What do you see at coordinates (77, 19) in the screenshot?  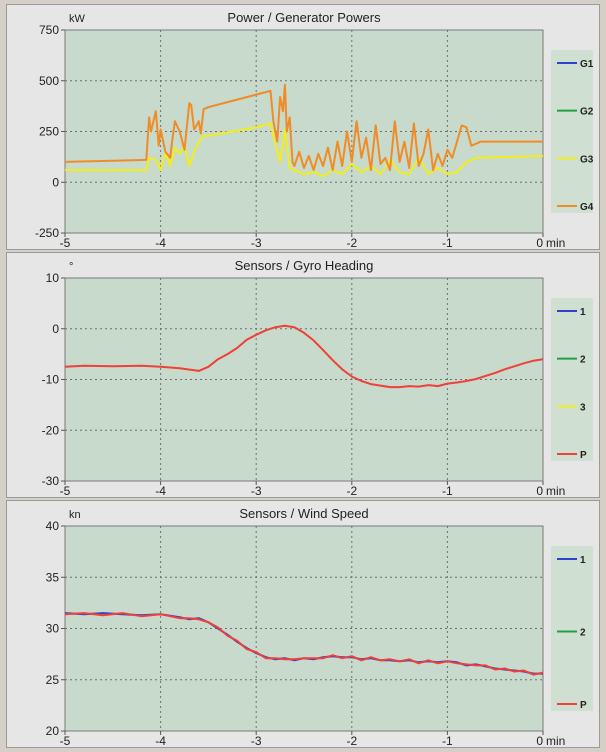 I see `y-unit-label: kW` at bounding box center [77, 19].